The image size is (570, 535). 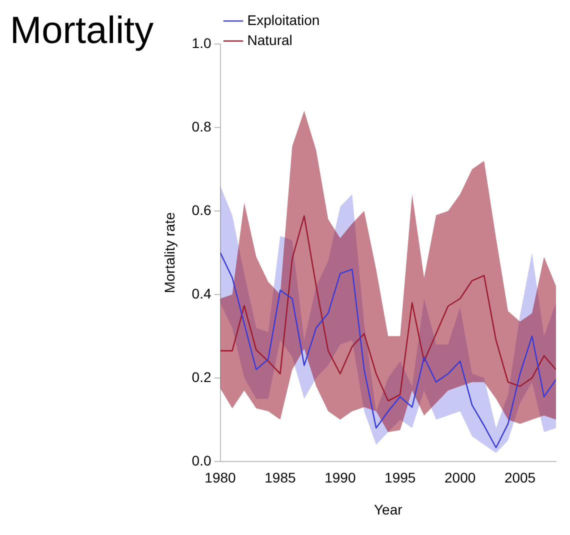 I want to click on y-tick-label: 0.8, so click(x=202, y=126).